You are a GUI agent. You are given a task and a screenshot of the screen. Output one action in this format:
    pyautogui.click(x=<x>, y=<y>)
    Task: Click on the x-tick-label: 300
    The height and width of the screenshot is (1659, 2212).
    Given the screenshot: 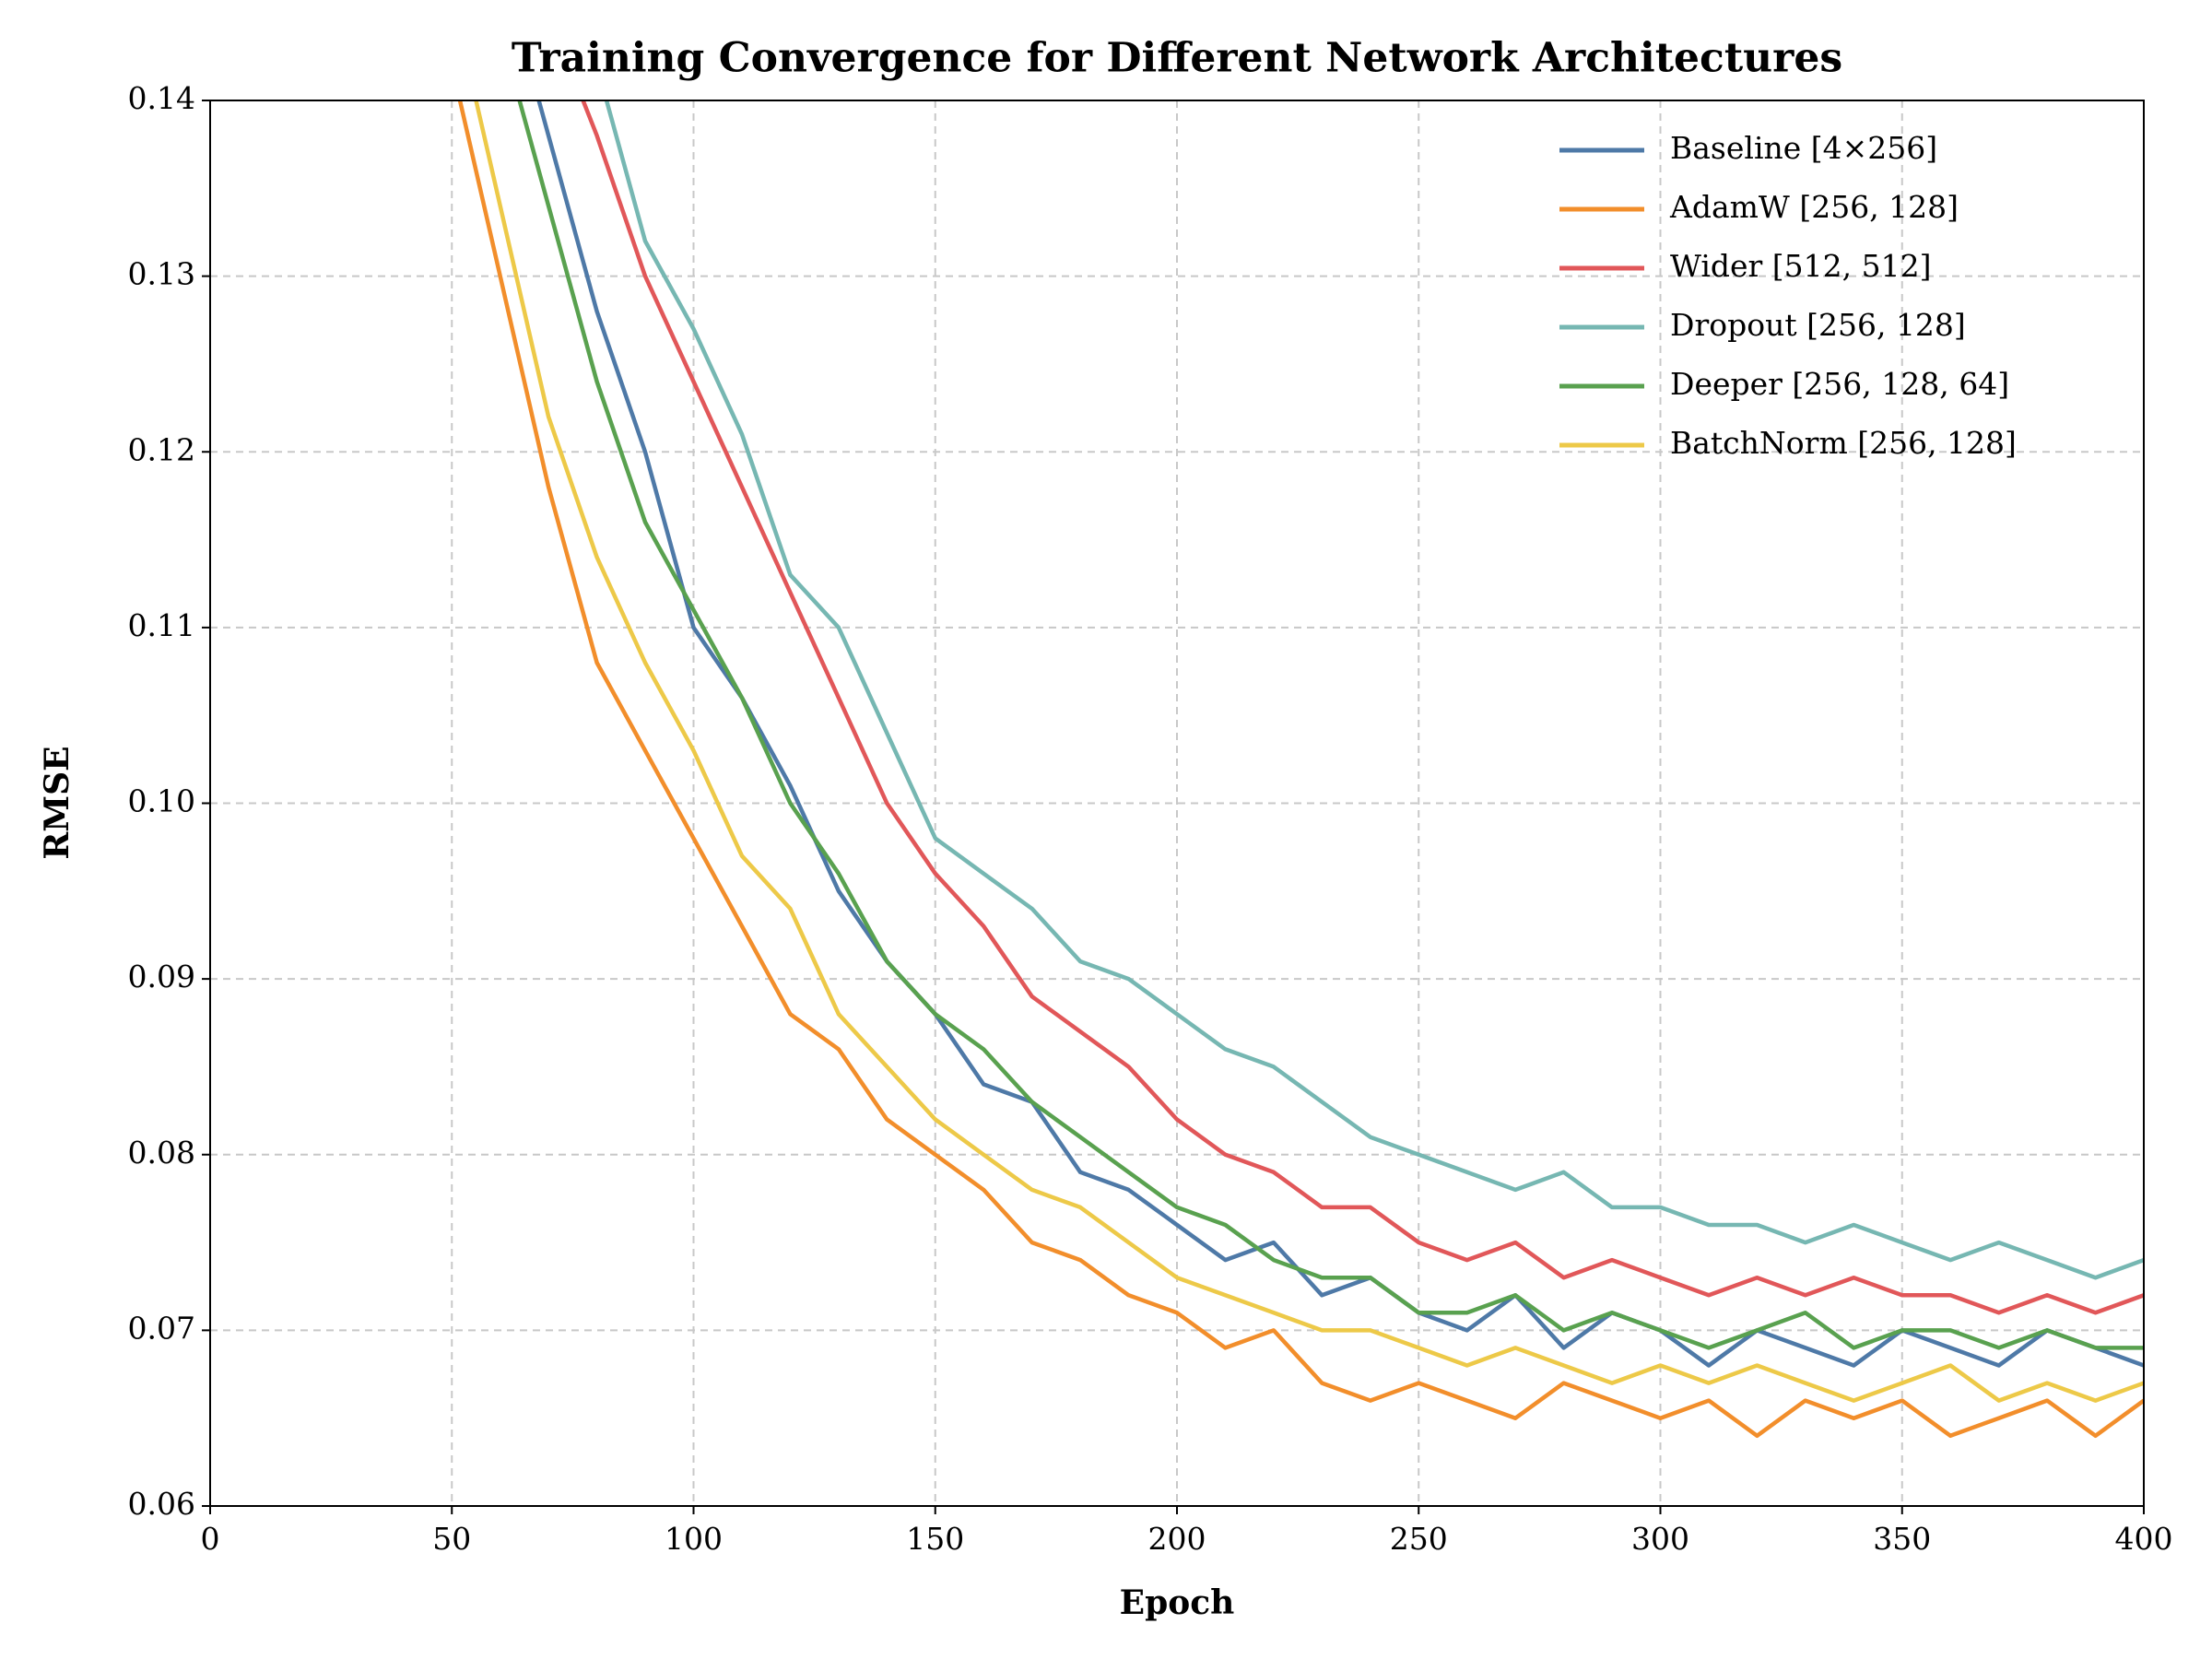 What is the action you would take?
    pyautogui.click(x=1660, y=1539)
    